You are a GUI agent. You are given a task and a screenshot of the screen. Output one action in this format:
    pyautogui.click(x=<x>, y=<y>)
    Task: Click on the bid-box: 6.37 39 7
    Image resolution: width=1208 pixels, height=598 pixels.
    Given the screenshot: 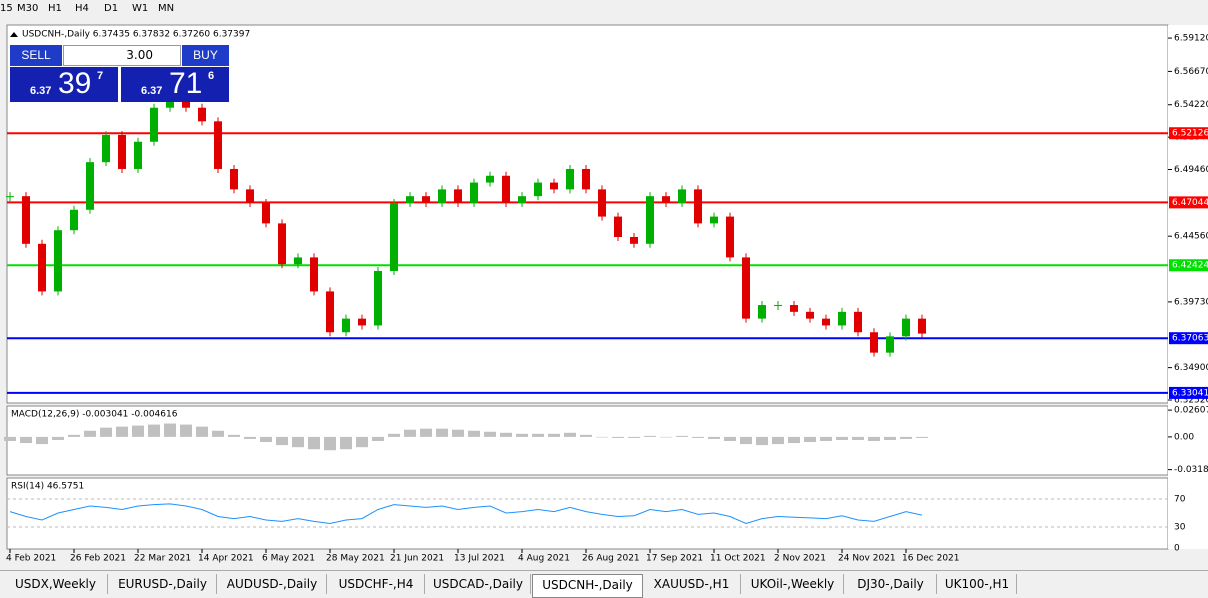 What is the action you would take?
    pyautogui.click(x=64, y=84)
    